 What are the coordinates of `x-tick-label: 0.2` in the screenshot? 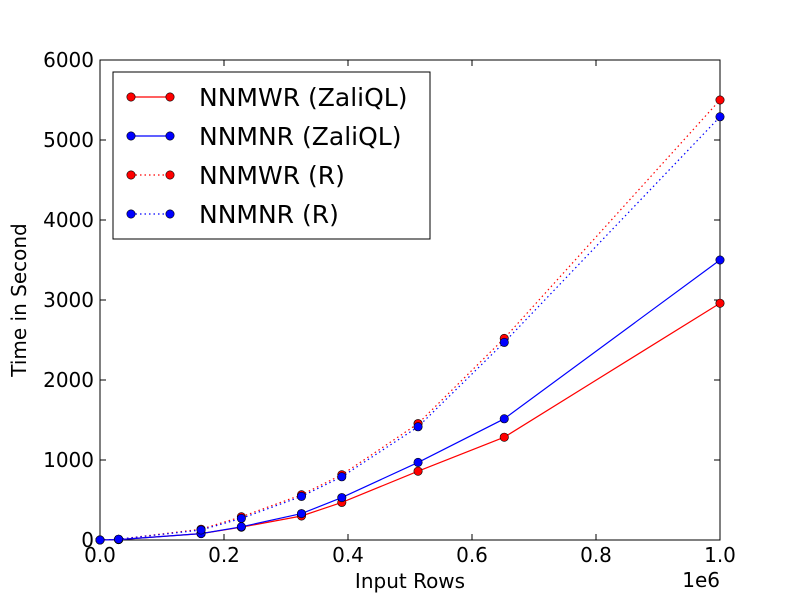 It's located at (224, 555).